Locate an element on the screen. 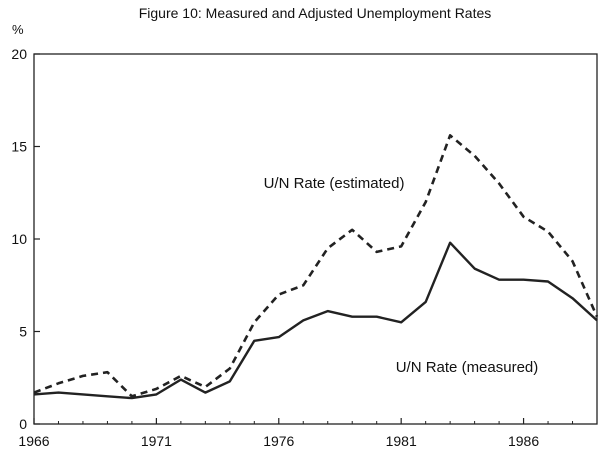  measured-series-label: U/N Rate (measured) is located at coordinates (467, 367).